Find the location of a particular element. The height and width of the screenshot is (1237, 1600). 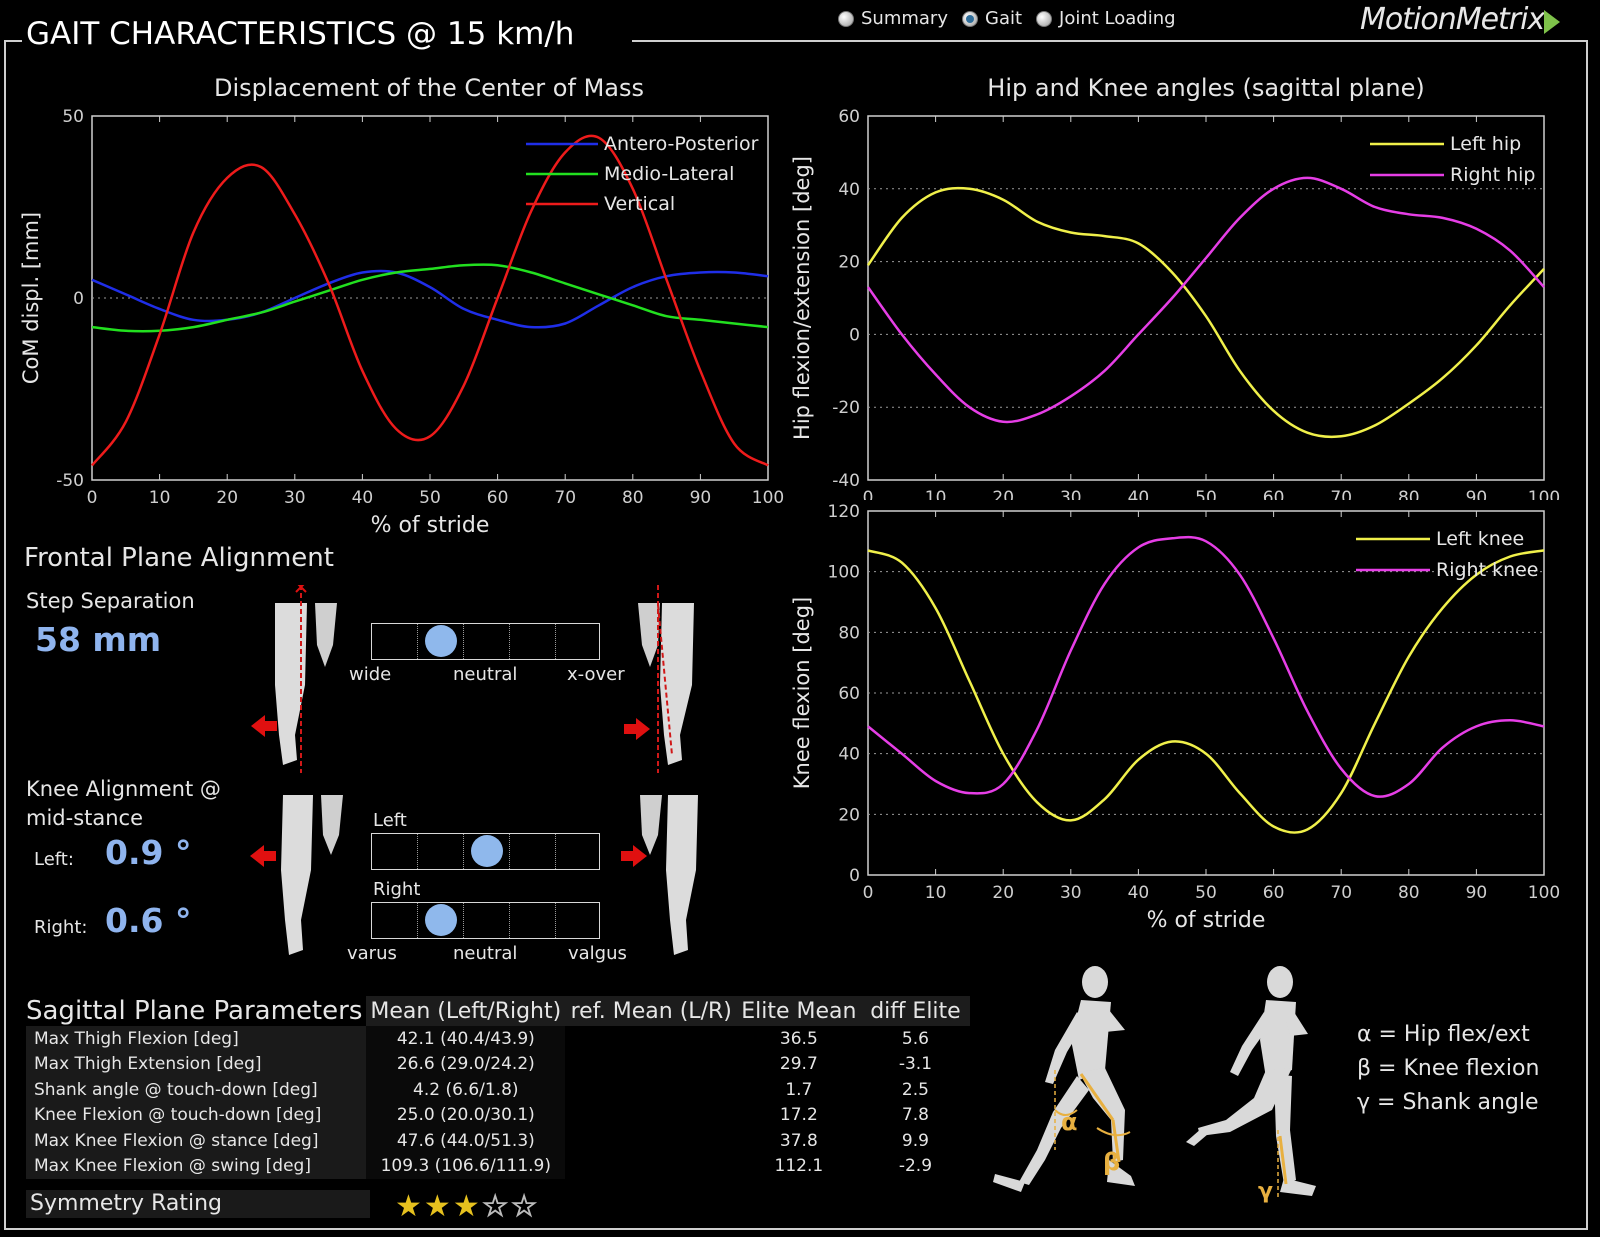

knee-alignment-sublabel: mid-stance is located at coordinates (85, 818).